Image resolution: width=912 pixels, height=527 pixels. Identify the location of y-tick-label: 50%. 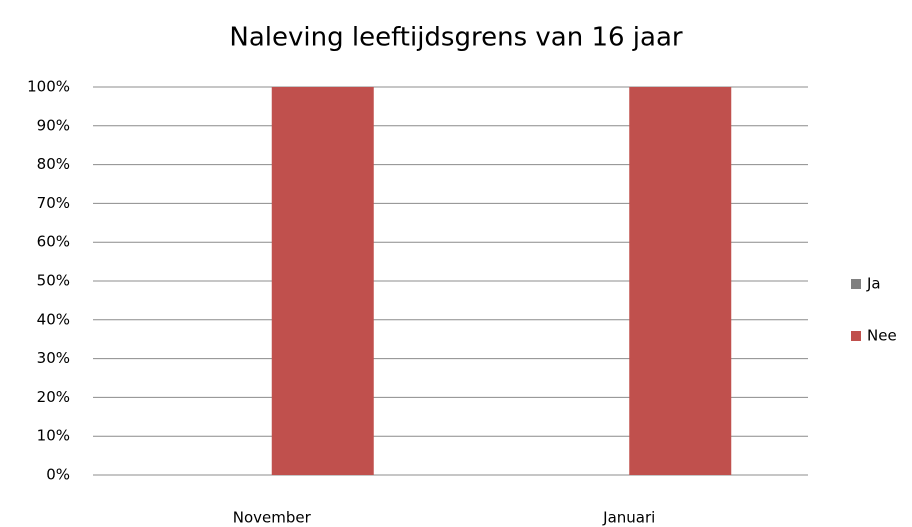
(53, 281).